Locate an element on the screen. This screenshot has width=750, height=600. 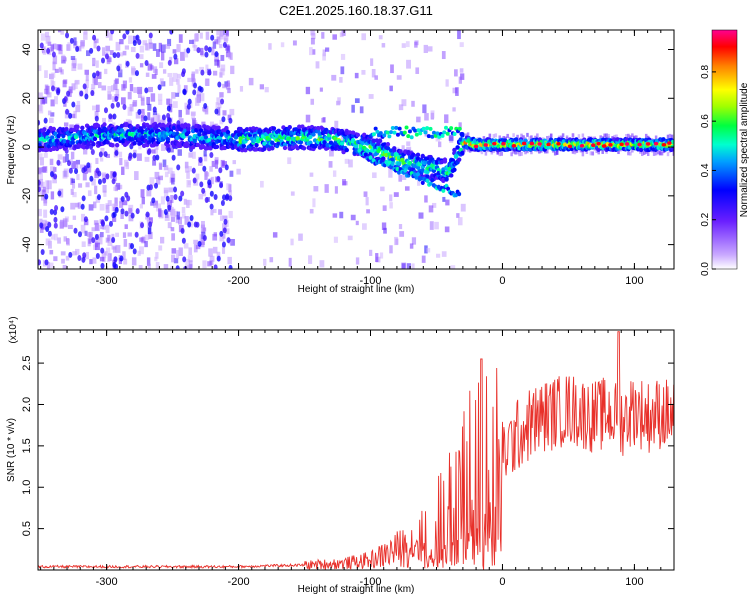
y-tick-label: 2.5 is located at coordinates (27, 362).